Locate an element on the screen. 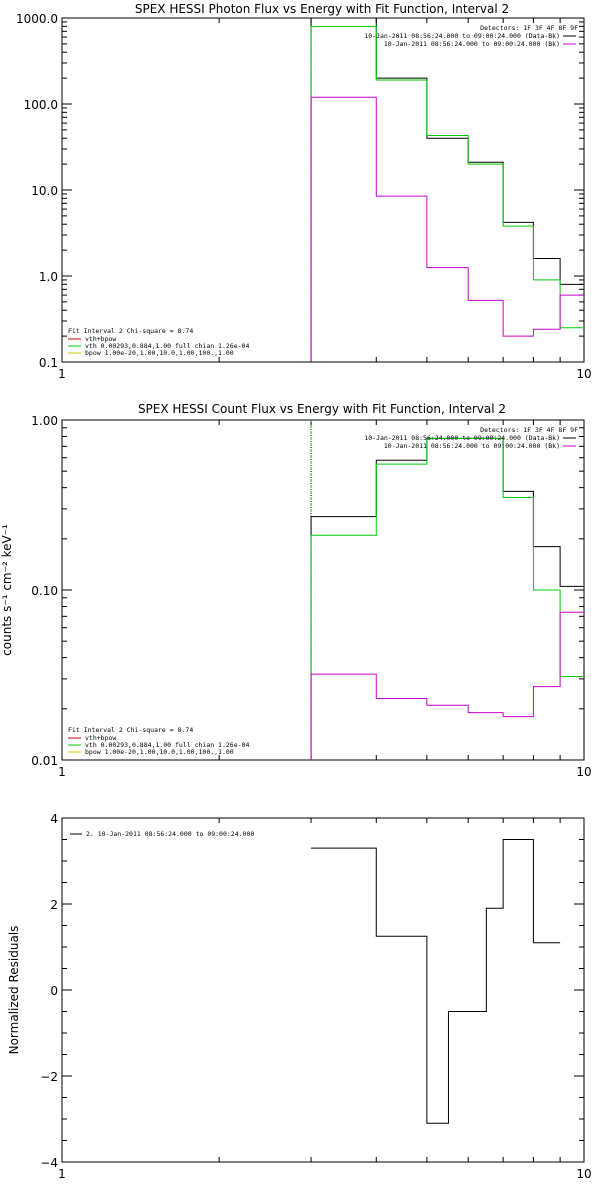 The image size is (600, 1200). y-axis-label: Normalized Residuals is located at coordinates (14, 990).